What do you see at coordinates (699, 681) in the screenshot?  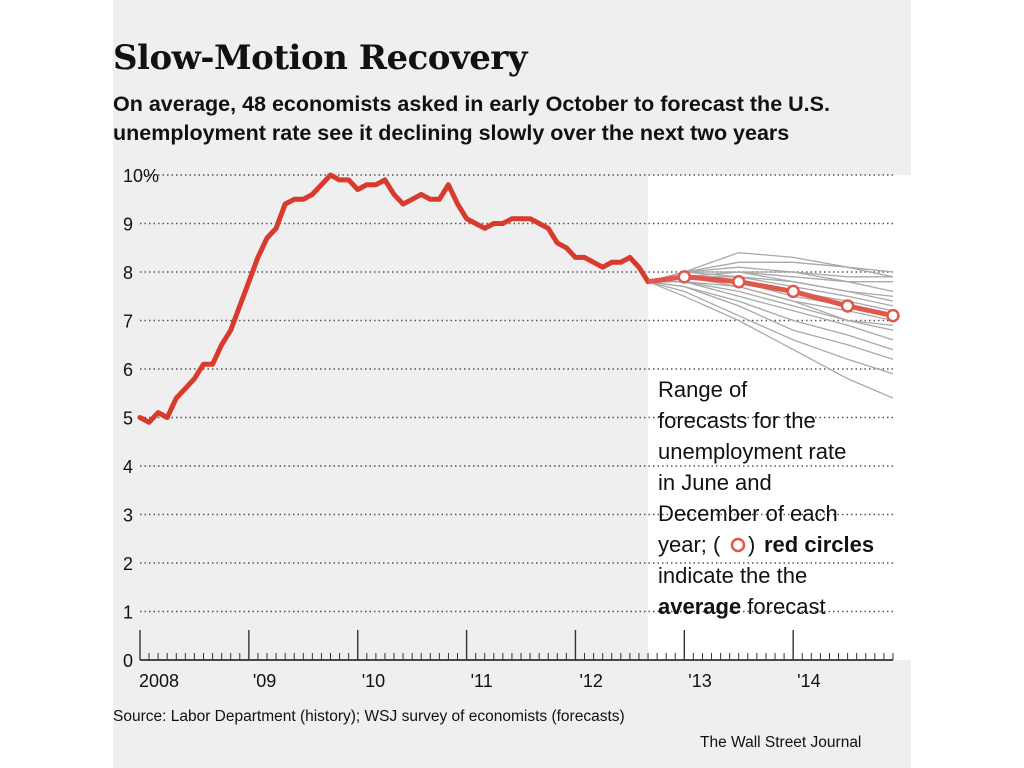 I see `x-tick-label: '13` at bounding box center [699, 681].